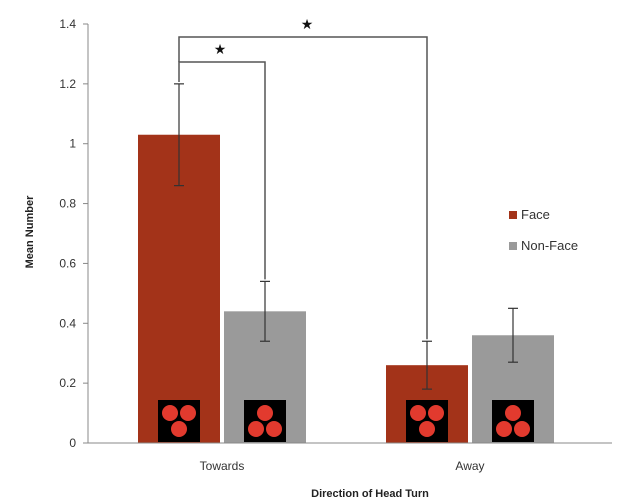  Describe the element at coordinates (67, 204) in the screenshot. I see `y-tick-label: 0.8` at that location.